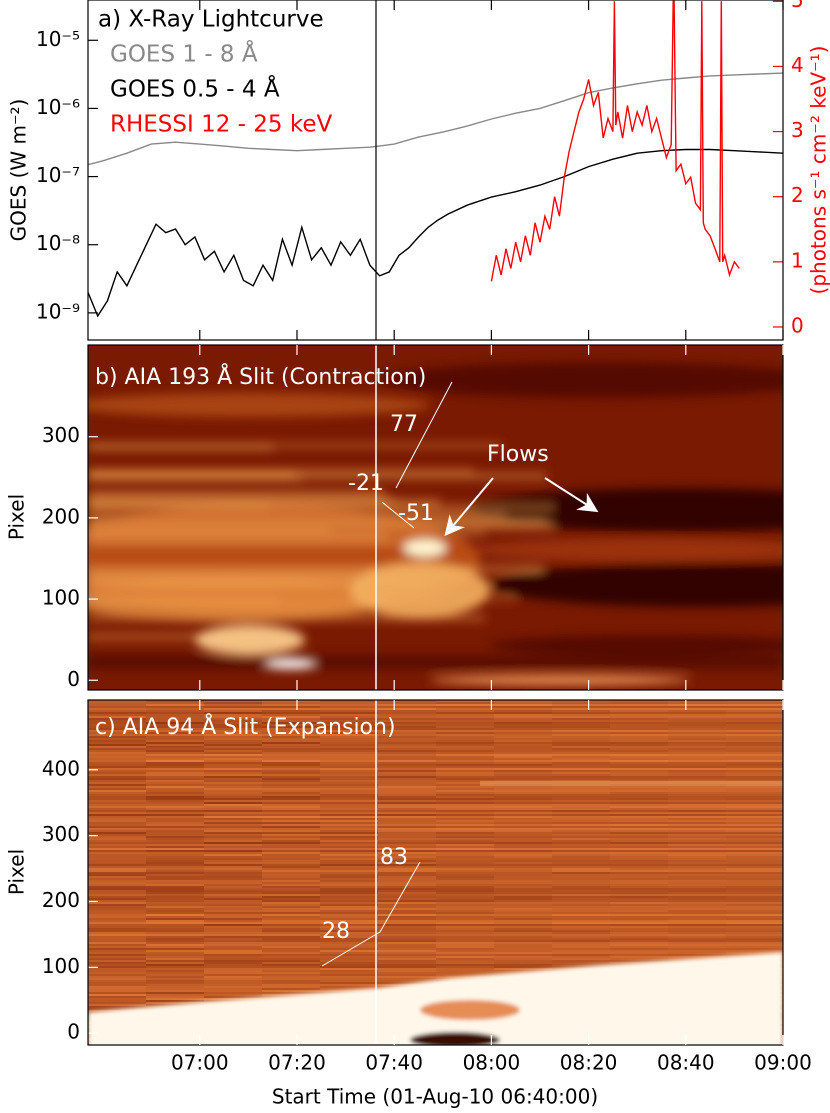 This screenshot has width=830, height=1113. I want to click on annotation: 83, so click(394, 857).